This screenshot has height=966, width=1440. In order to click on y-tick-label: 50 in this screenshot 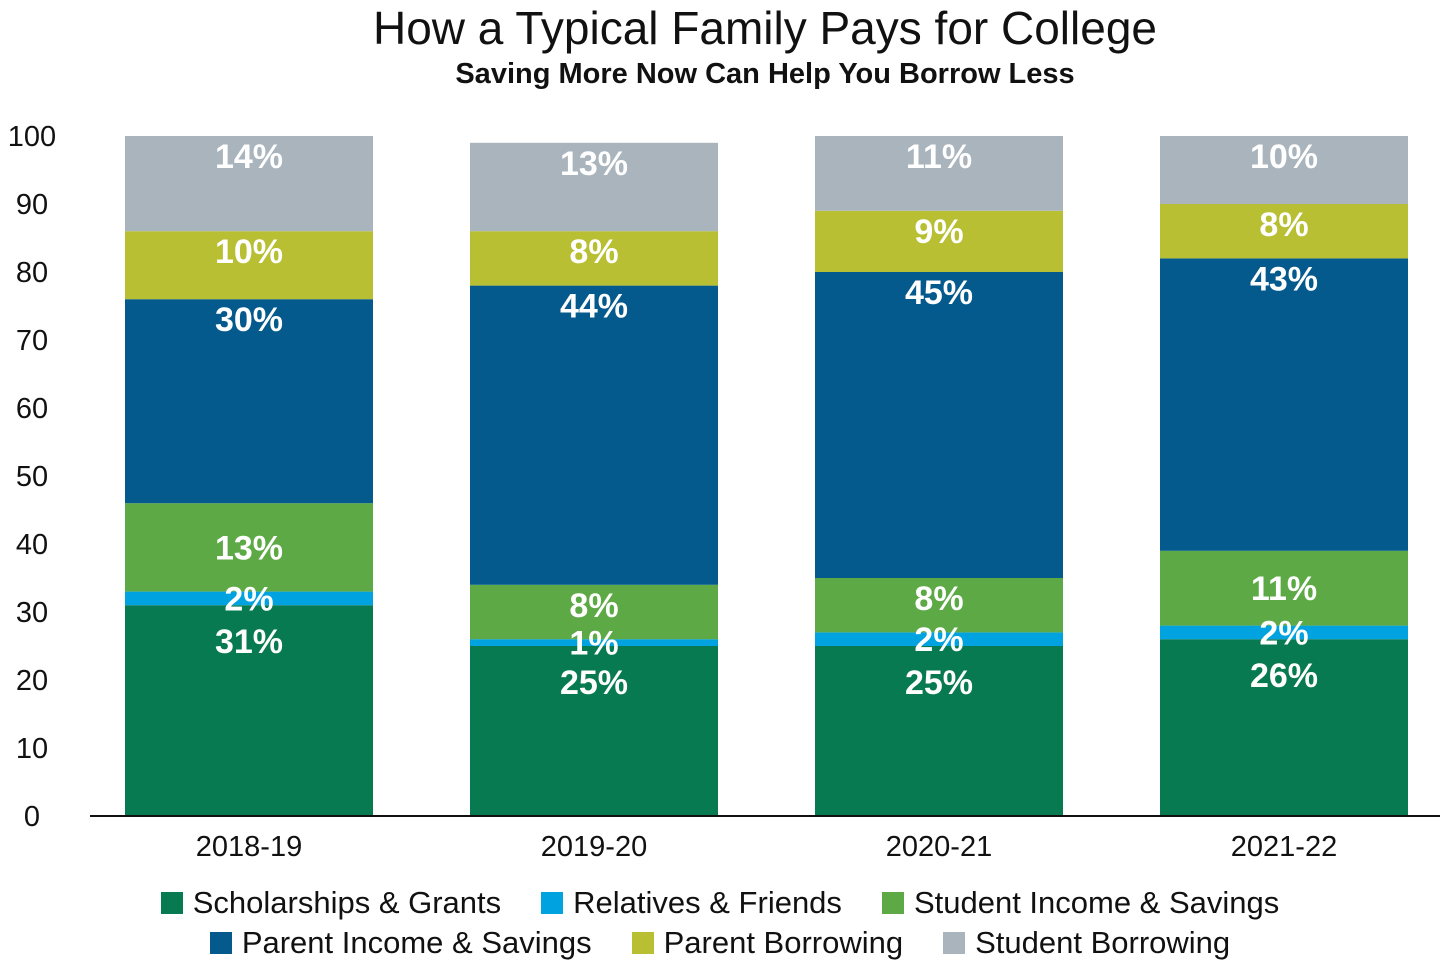, I will do `click(32, 477)`.